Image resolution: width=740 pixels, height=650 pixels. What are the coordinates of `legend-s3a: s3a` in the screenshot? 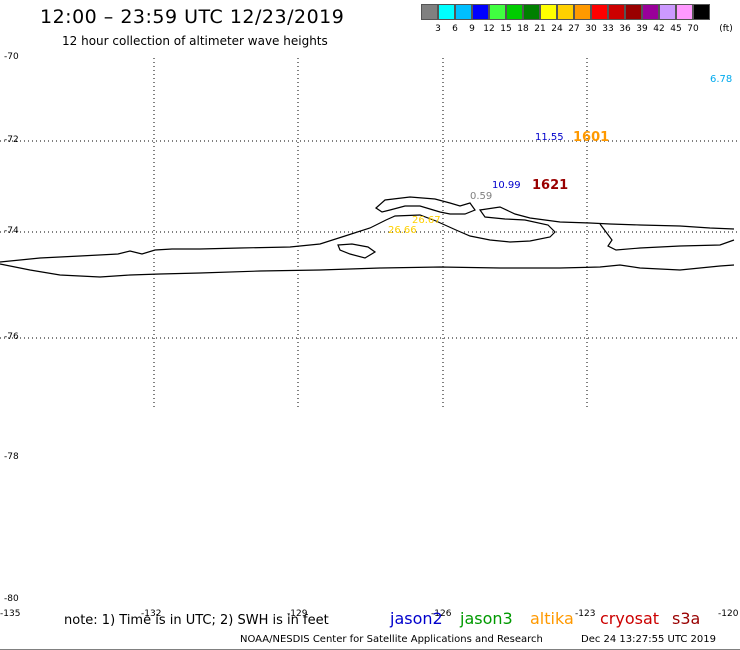 It's located at (686, 618).